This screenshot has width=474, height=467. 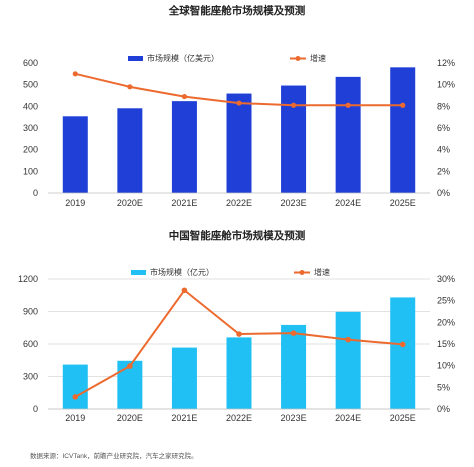 What do you see at coordinates (30, 312) in the screenshot?
I see `y-left-tick-label: 900` at bounding box center [30, 312].